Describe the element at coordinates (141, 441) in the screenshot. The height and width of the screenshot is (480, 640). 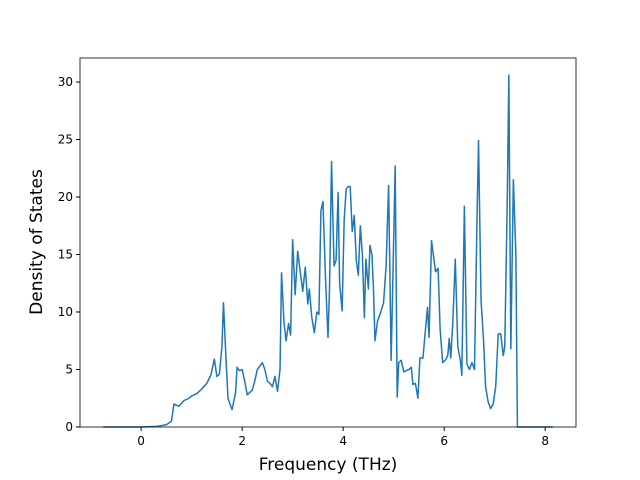
I see `x-tick-label: 0` at that location.